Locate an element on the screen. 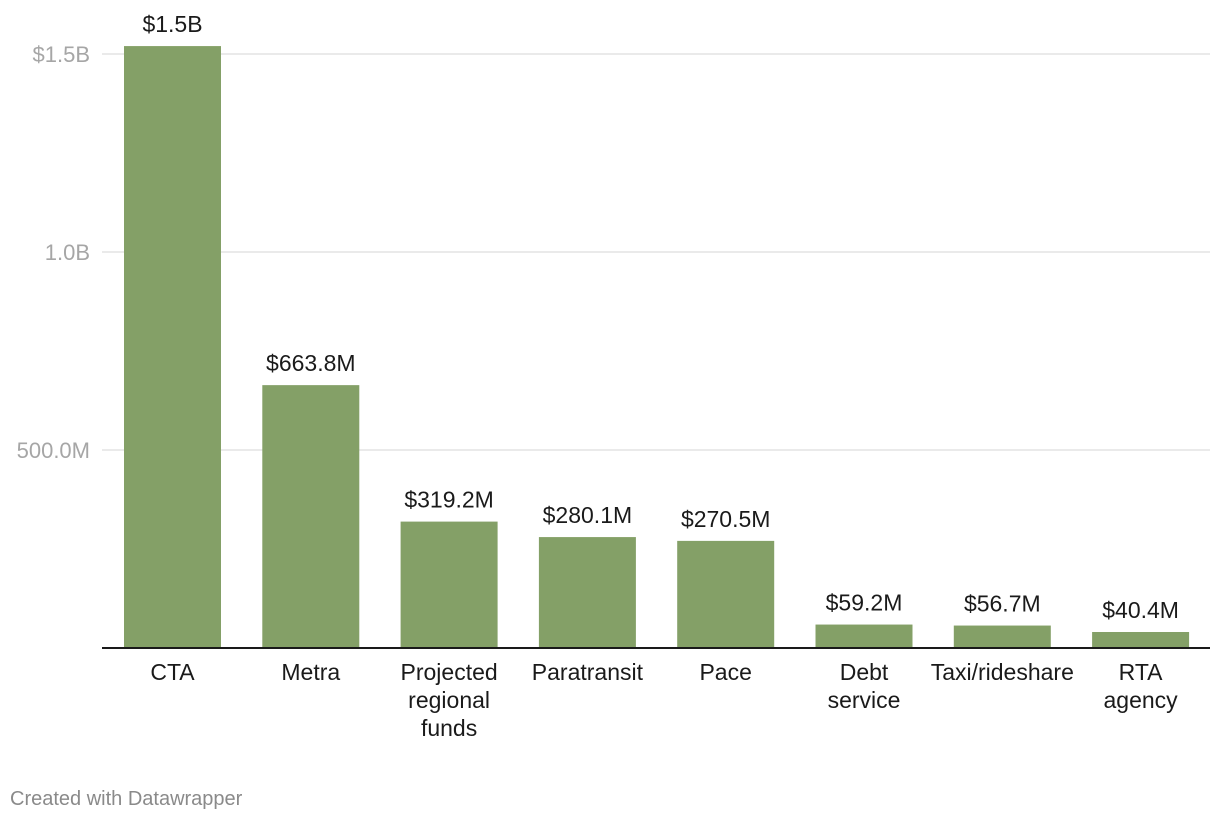 The height and width of the screenshot is (824, 1220). x-tick-label: Taxi/rideshare is located at coordinates (1002, 672).